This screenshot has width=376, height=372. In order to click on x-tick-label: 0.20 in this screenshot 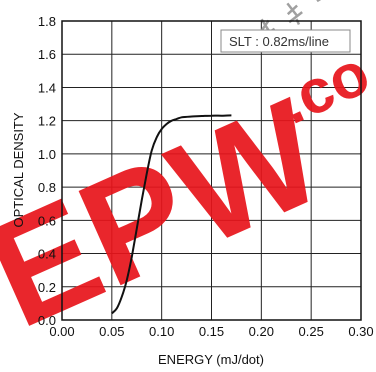, I will do `click(261, 331)`.